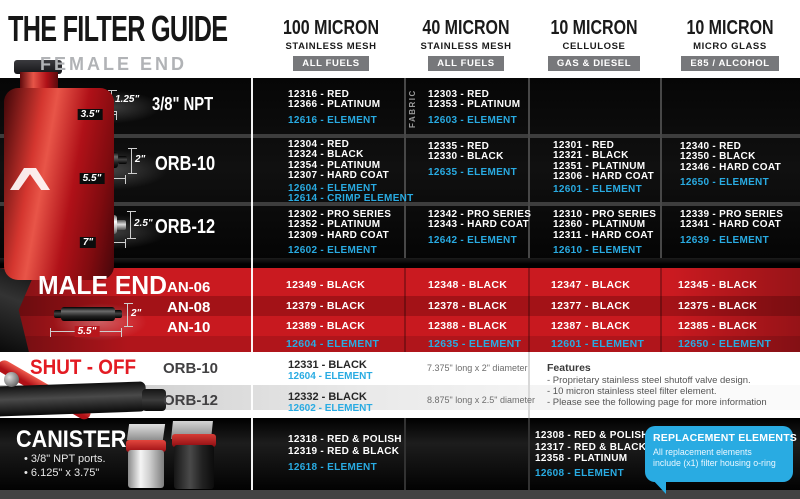 The height and width of the screenshot is (499, 800). What do you see at coordinates (340, 214) in the screenshot?
I see `part-number: 12302 - PRO SERIES` at bounding box center [340, 214].